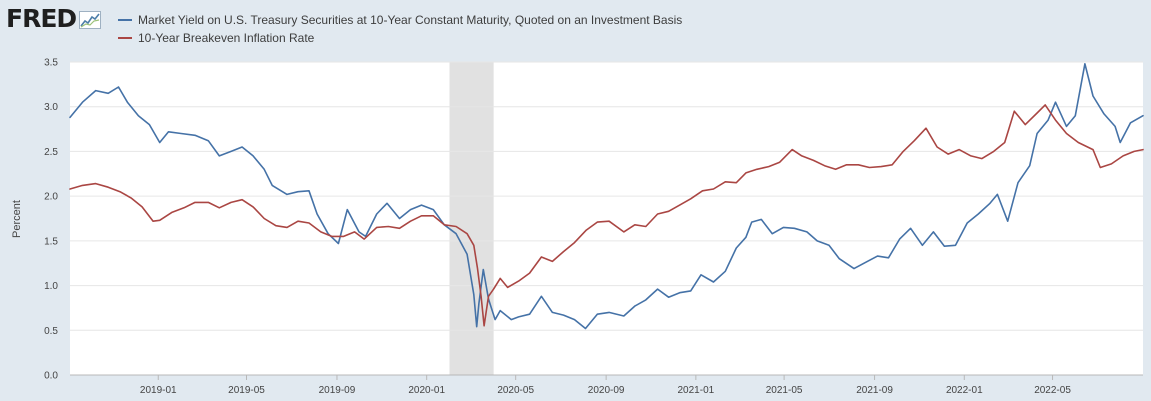 Image resolution: width=1151 pixels, height=401 pixels. I want to click on y-tick-label: 1.5, so click(51, 241).